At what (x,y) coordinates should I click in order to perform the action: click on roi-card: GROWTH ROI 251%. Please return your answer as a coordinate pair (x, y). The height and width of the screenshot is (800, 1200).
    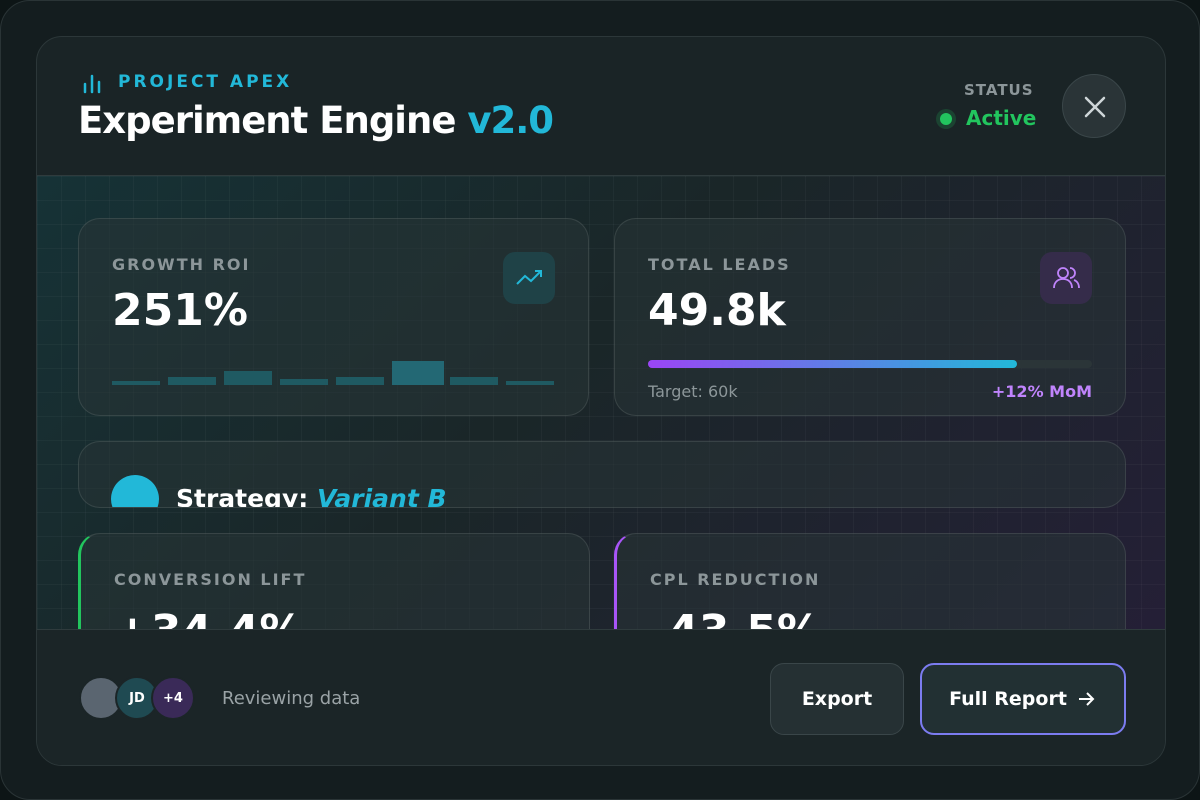
    Looking at the image, I should click on (333, 317).